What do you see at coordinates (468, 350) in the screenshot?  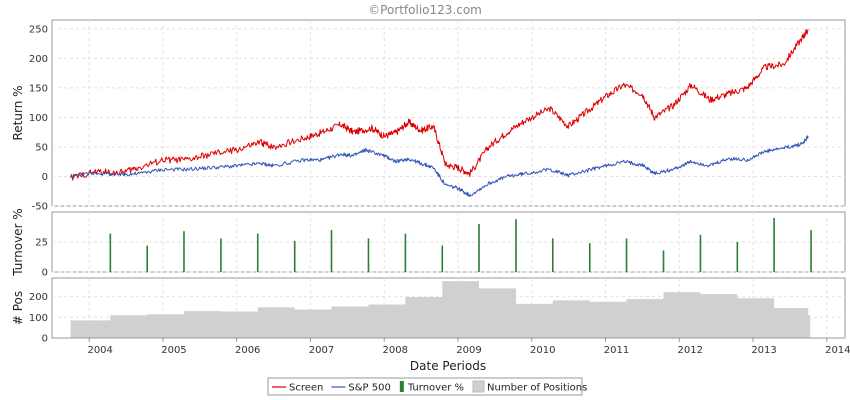 I see `x-tick-label: 2009` at bounding box center [468, 350].